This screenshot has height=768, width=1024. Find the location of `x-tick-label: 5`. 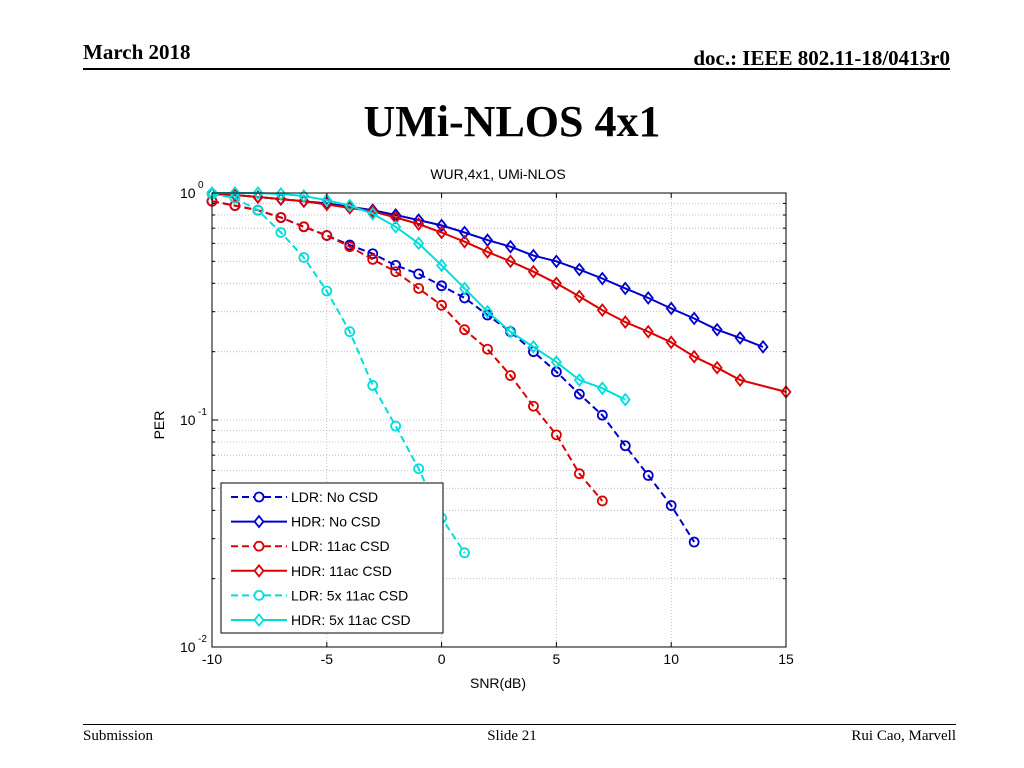

x-tick-label: 5 is located at coordinates (557, 659).